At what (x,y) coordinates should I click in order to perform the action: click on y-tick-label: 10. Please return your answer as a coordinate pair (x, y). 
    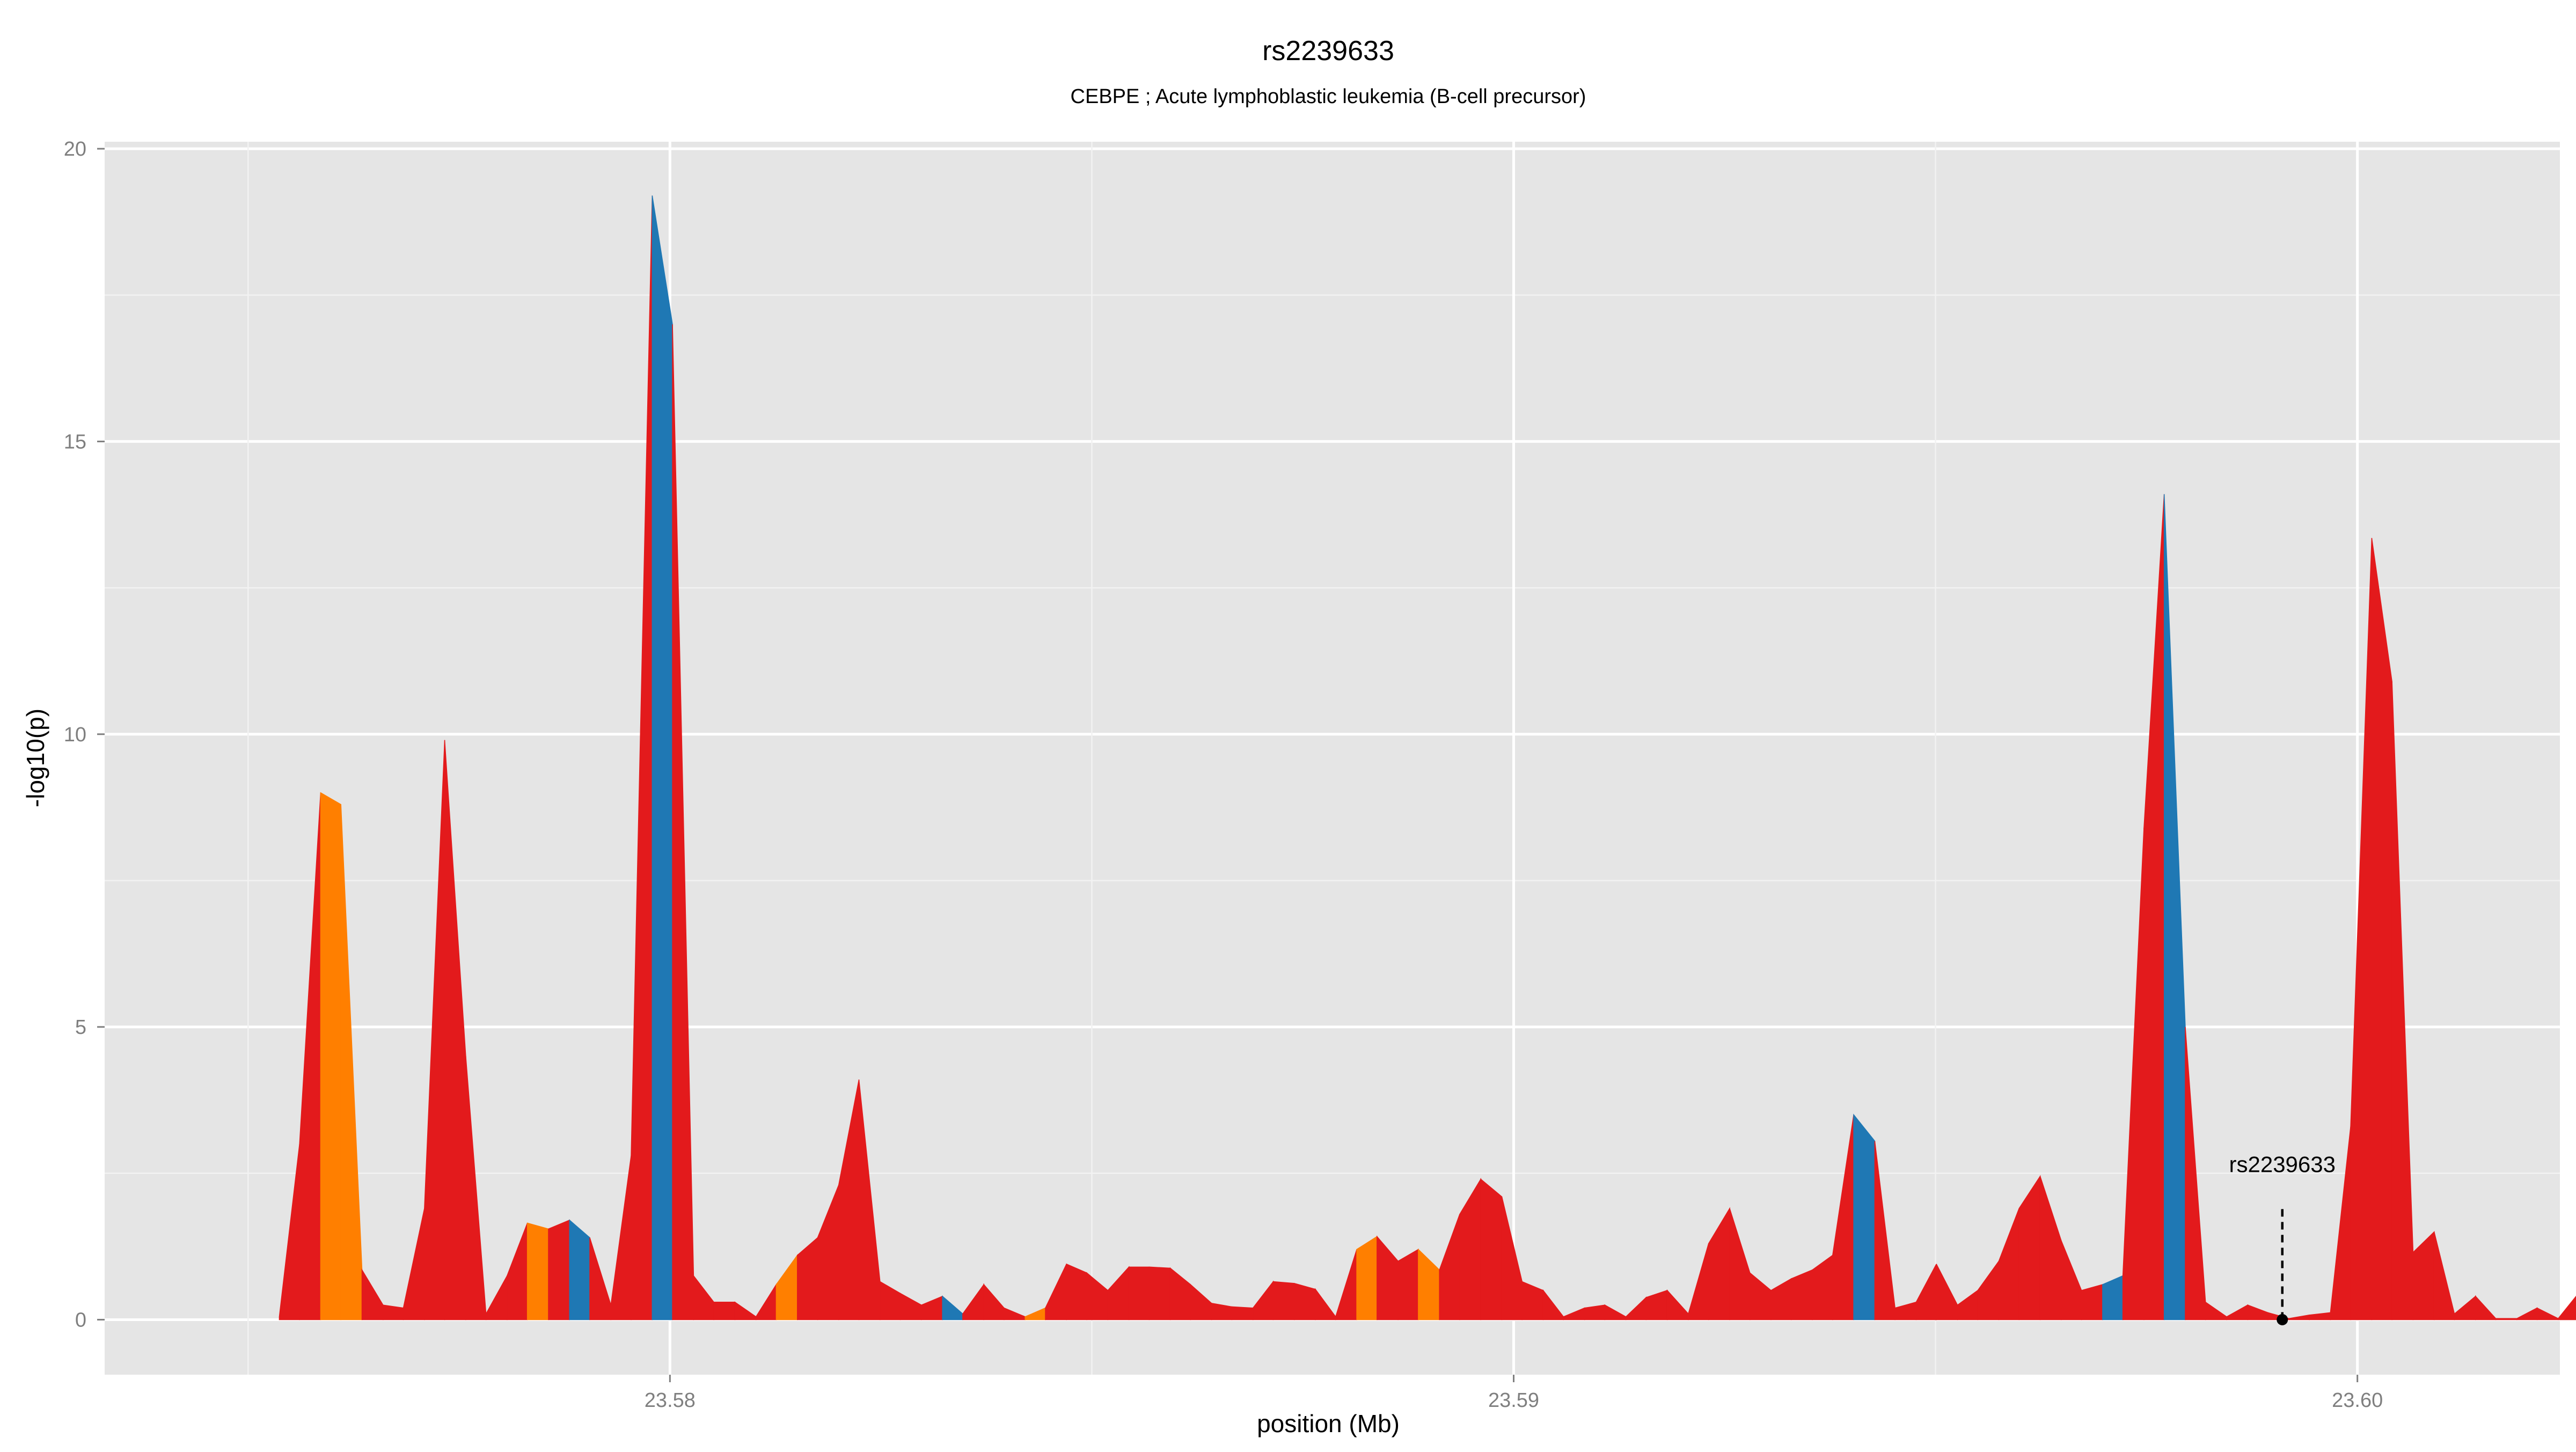
    Looking at the image, I should click on (75, 735).